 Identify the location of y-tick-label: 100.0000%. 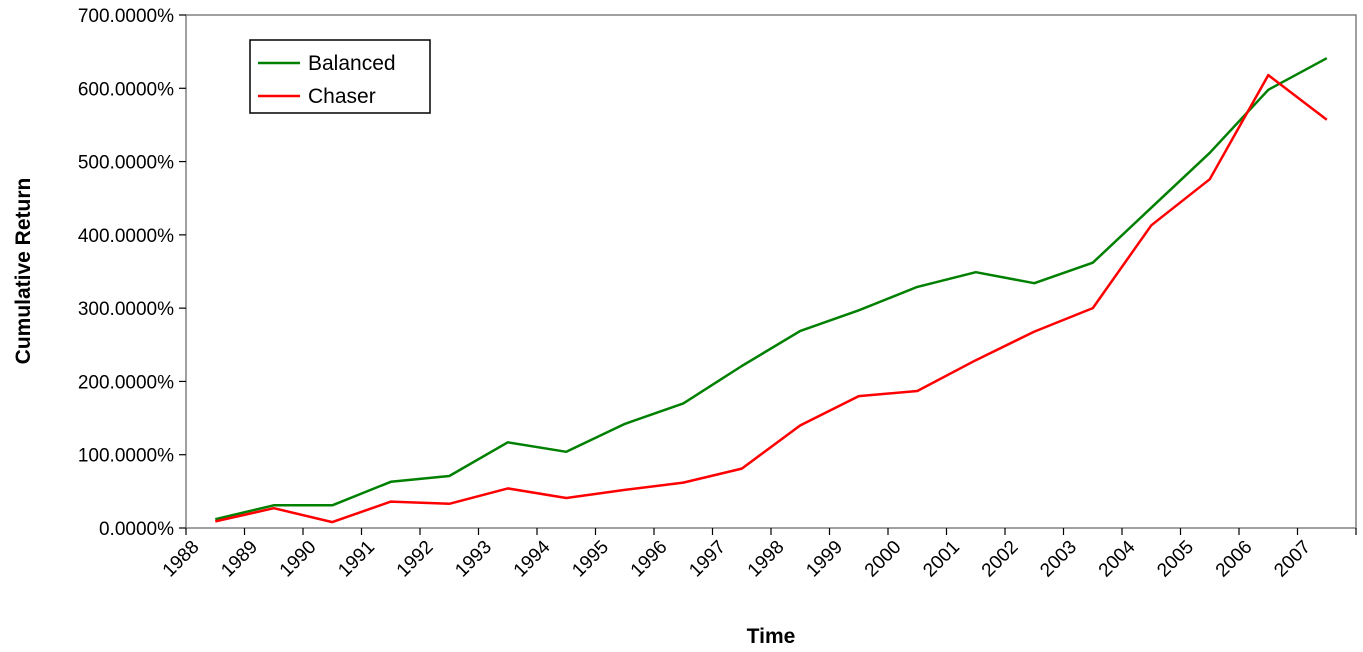
(126, 456).